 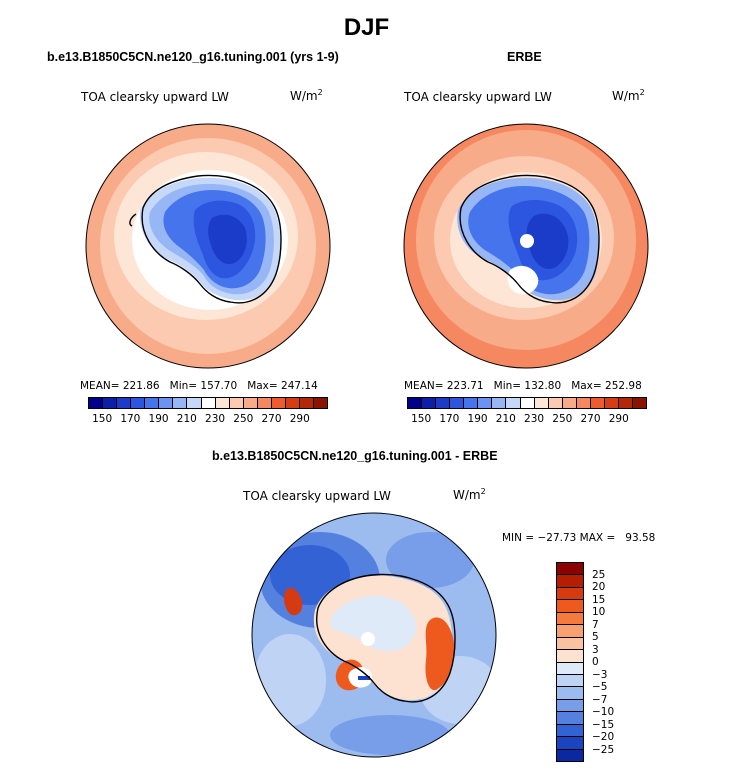 I want to click on panel3-colorbar-tick-label: −25, so click(x=603, y=749).